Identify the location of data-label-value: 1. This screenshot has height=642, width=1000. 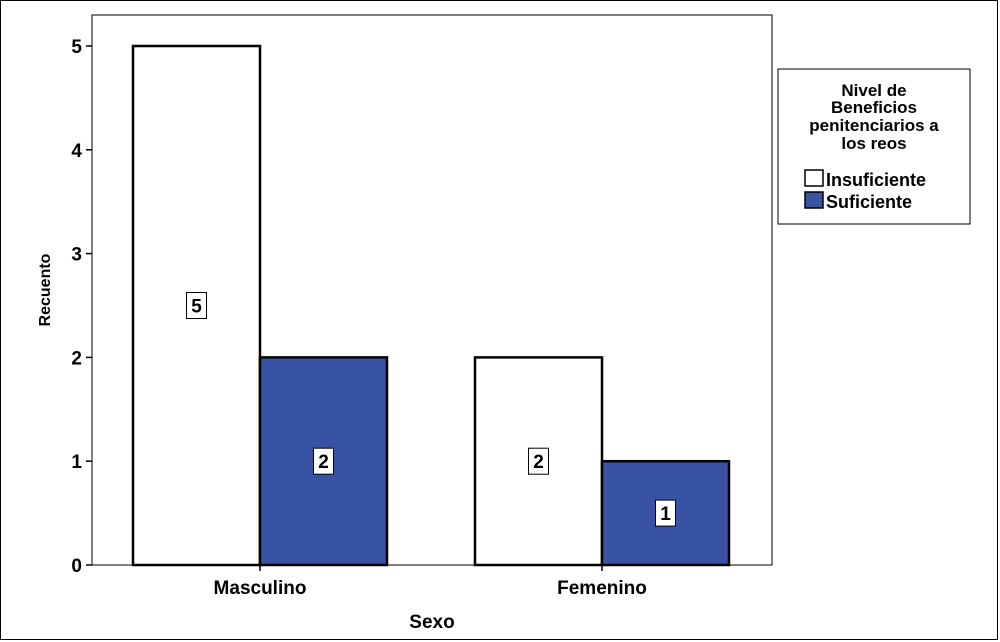
(665, 514).